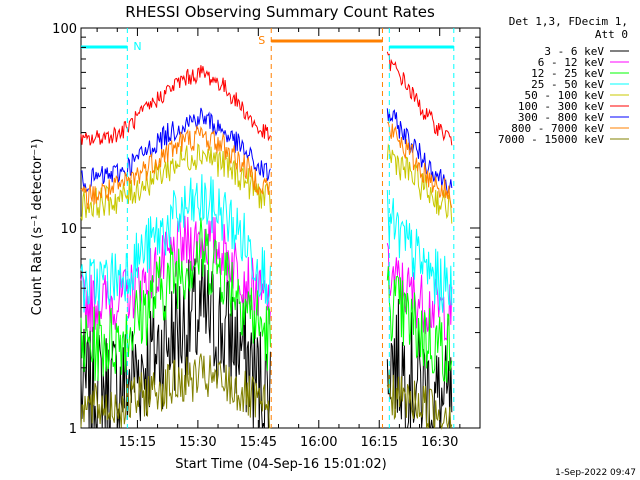 The width and height of the screenshot is (640, 480). I want to click on saa-marker-label: S, so click(261, 40).